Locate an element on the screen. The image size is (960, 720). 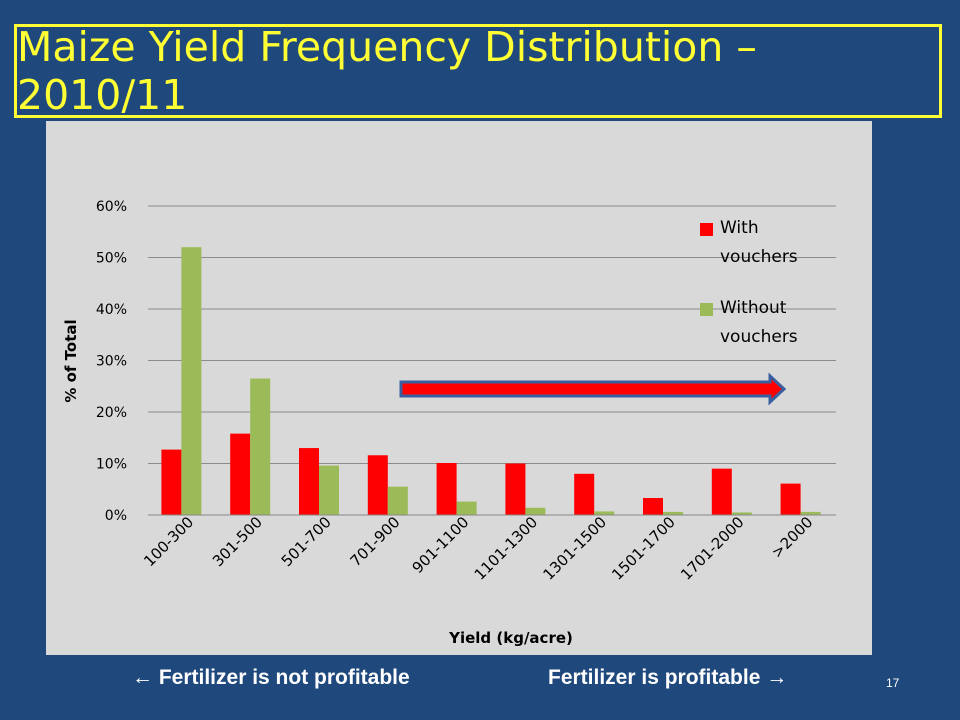
profitability-arrow is located at coordinates (593, 389).